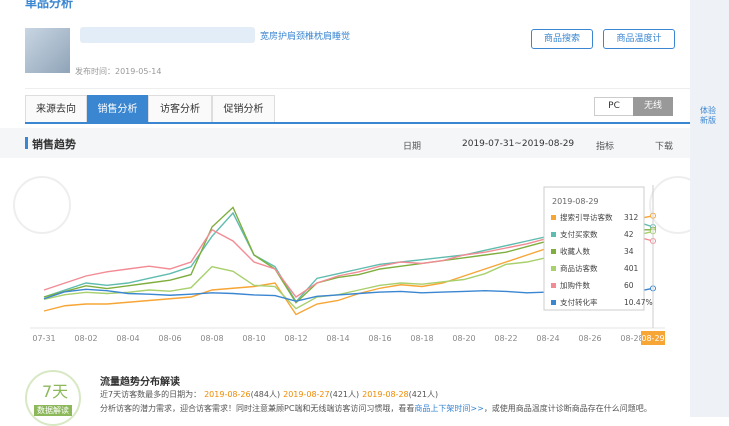 The width and height of the screenshot is (729, 426). I want to click on tooltip-value: 42, so click(629, 234).